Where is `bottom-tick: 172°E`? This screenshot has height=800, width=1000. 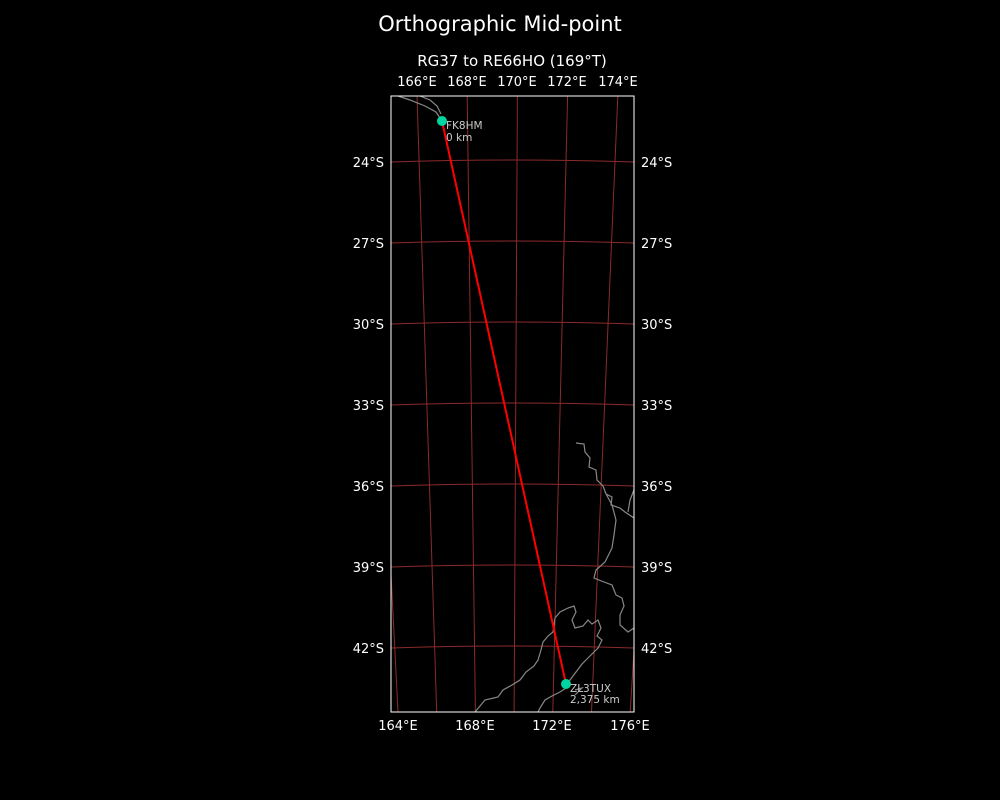
bottom-tick: 172°E is located at coordinates (552, 726).